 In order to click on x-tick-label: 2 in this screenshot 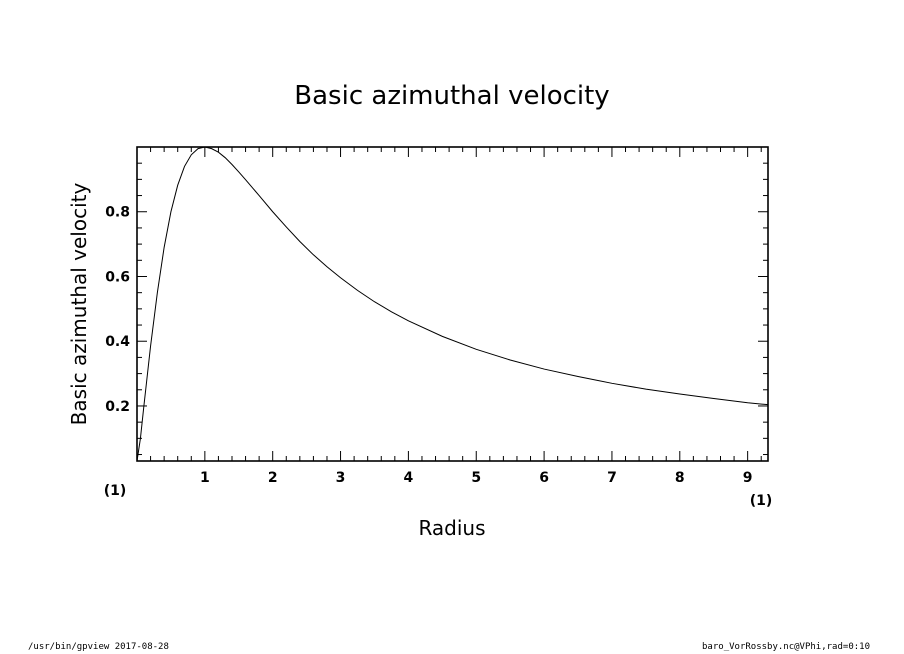, I will do `click(273, 478)`.